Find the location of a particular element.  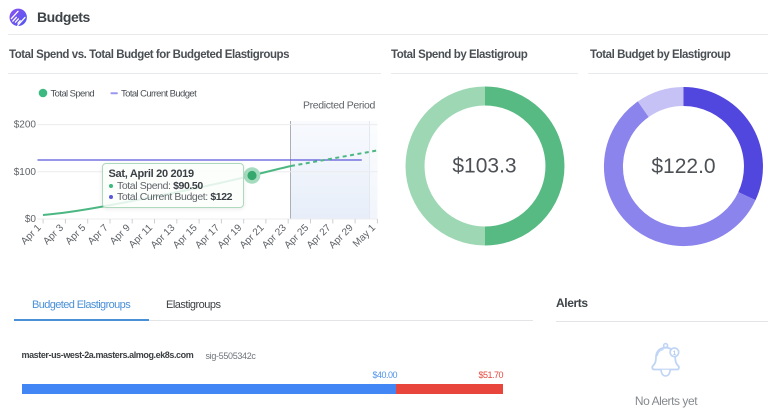

svg-text: Apr 29 is located at coordinates (341, 236).